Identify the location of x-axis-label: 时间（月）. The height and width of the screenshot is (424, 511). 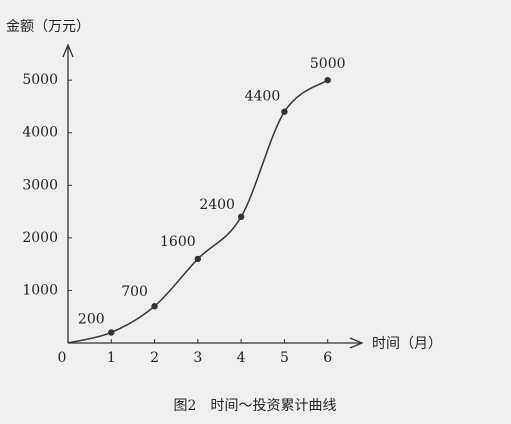
(407, 344).